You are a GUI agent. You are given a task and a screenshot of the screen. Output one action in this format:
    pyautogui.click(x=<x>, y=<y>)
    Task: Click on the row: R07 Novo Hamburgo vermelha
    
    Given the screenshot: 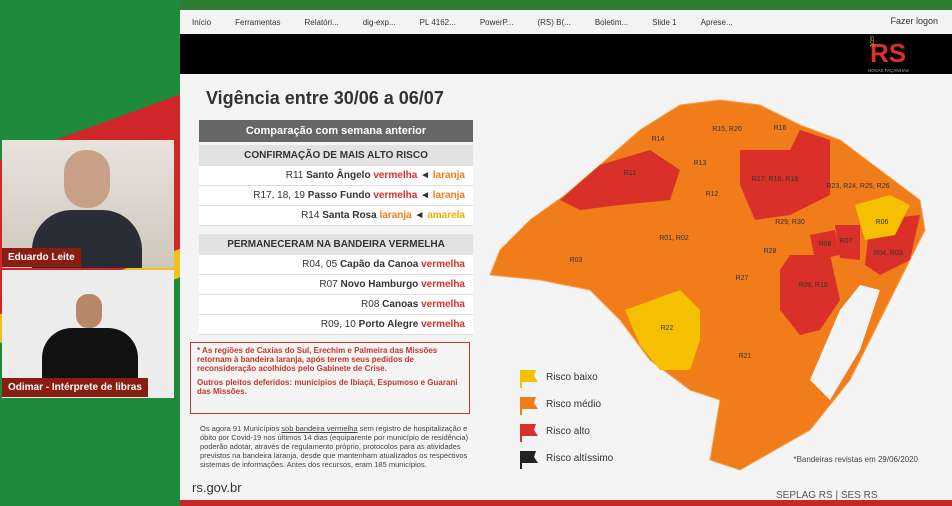 What is the action you would take?
    pyautogui.click(x=336, y=285)
    